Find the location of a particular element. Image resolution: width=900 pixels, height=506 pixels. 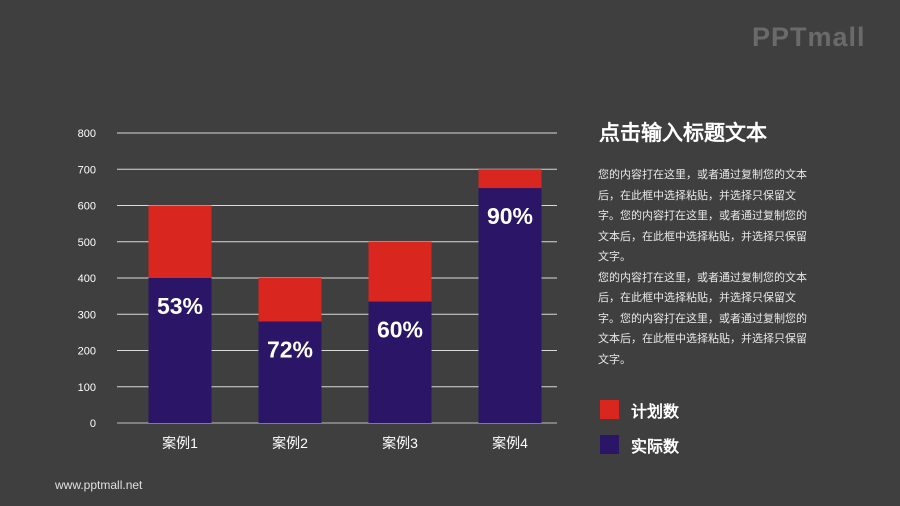

legend-label-plan: 计划数 is located at coordinates (655, 412).